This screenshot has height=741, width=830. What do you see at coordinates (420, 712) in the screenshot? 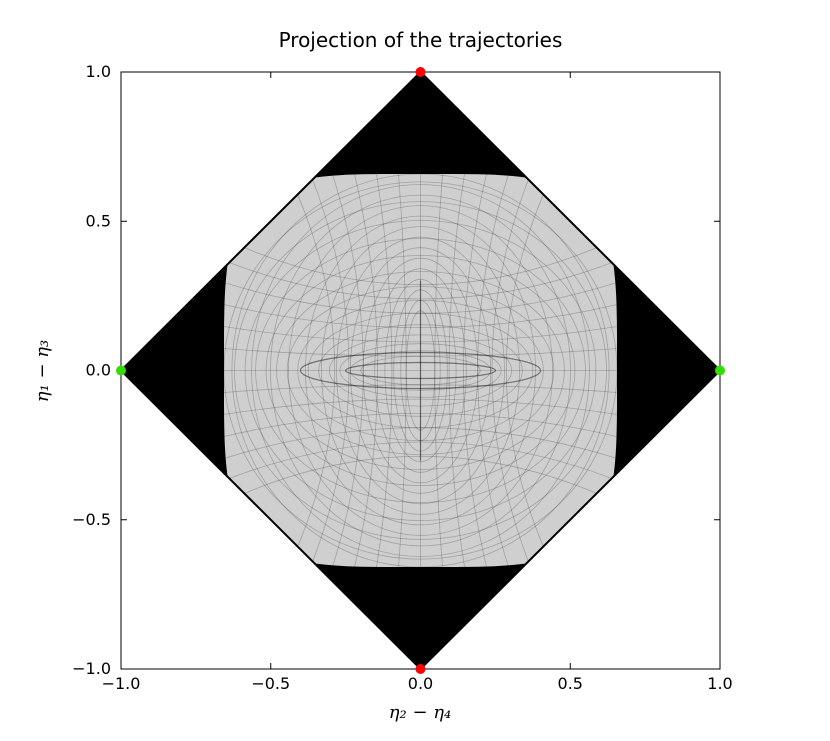
I see `x-axis-label: η₂ − η₄` at bounding box center [420, 712].